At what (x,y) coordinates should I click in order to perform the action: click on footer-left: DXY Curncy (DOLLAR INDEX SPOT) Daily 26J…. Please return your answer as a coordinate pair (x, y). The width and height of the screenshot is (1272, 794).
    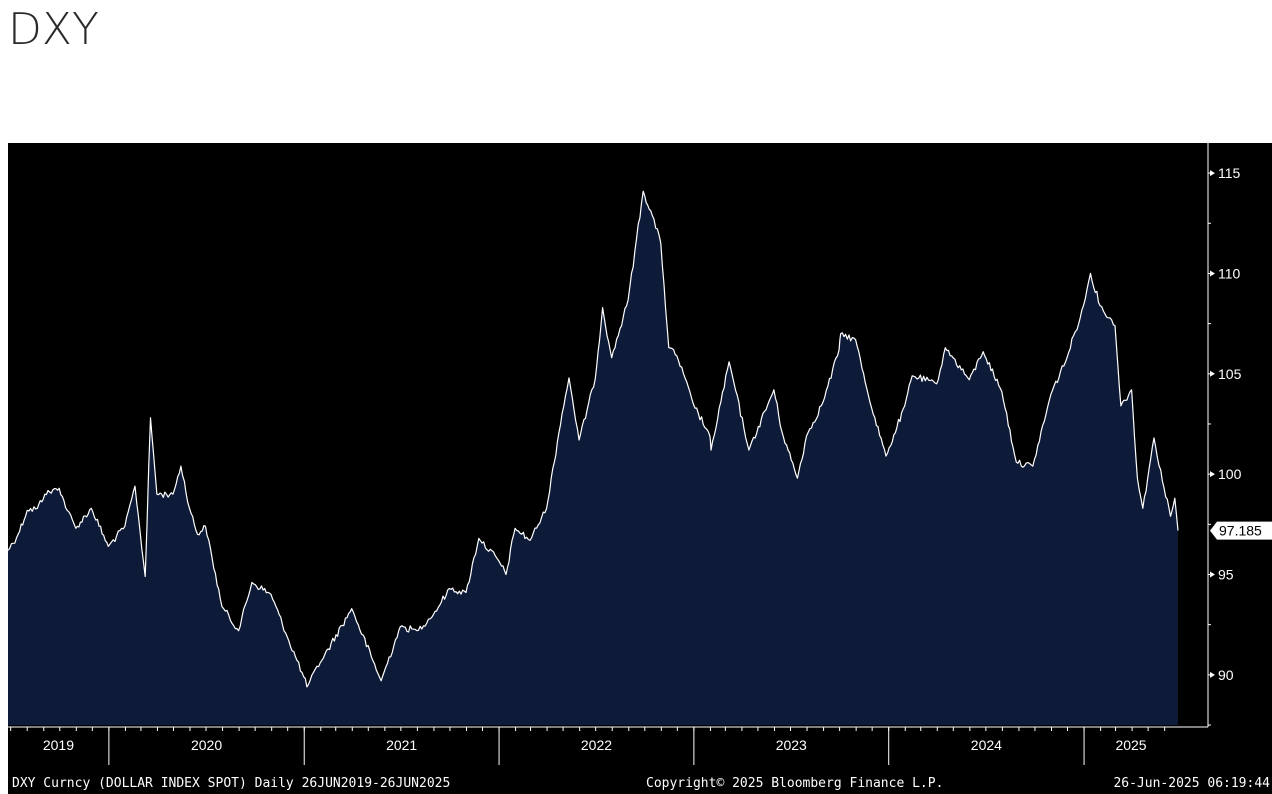
    Looking at the image, I should click on (231, 783).